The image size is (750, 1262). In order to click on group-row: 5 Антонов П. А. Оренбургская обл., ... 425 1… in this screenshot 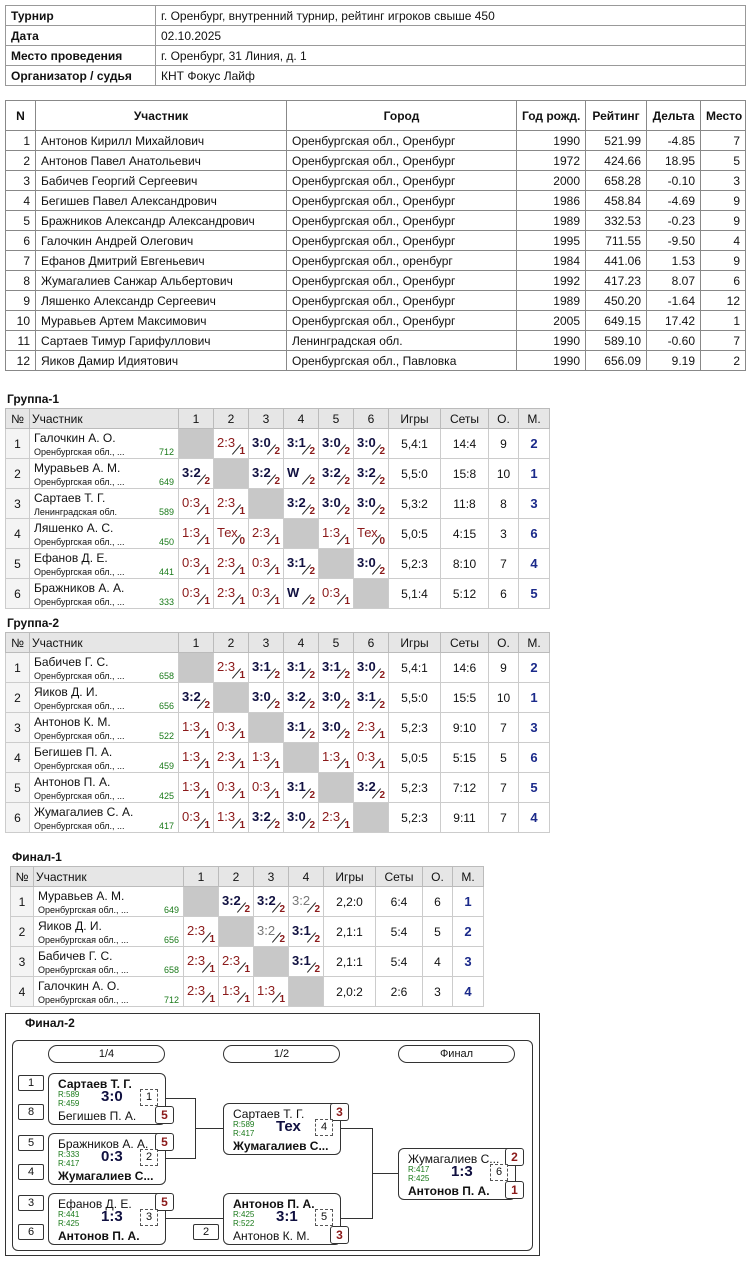, I will do `click(277, 787)`.